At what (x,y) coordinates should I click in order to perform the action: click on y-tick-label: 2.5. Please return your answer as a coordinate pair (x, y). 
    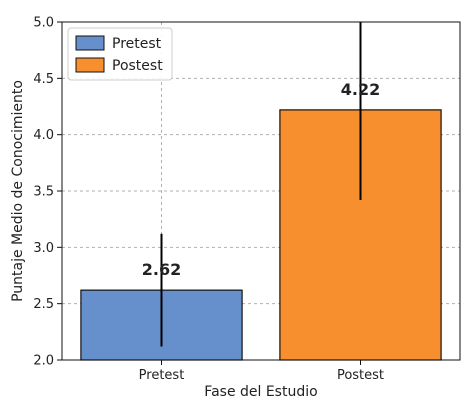
    Looking at the image, I should click on (43, 304).